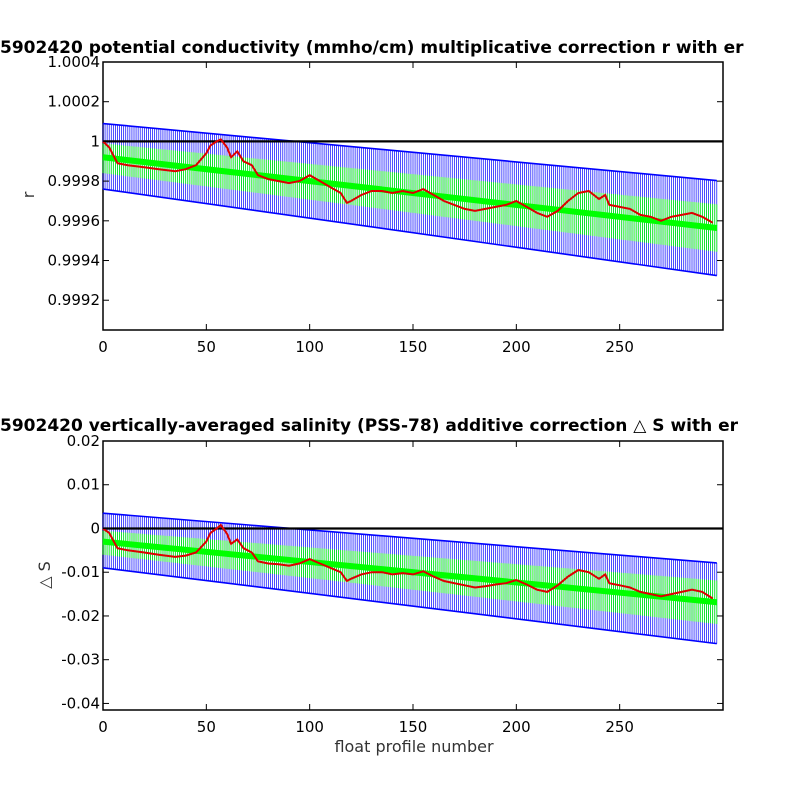 The width and height of the screenshot is (800, 800). Describe the element at coordinates (83, 441) in the screenshot. I see `y-tick-label: 0.02` at that location.